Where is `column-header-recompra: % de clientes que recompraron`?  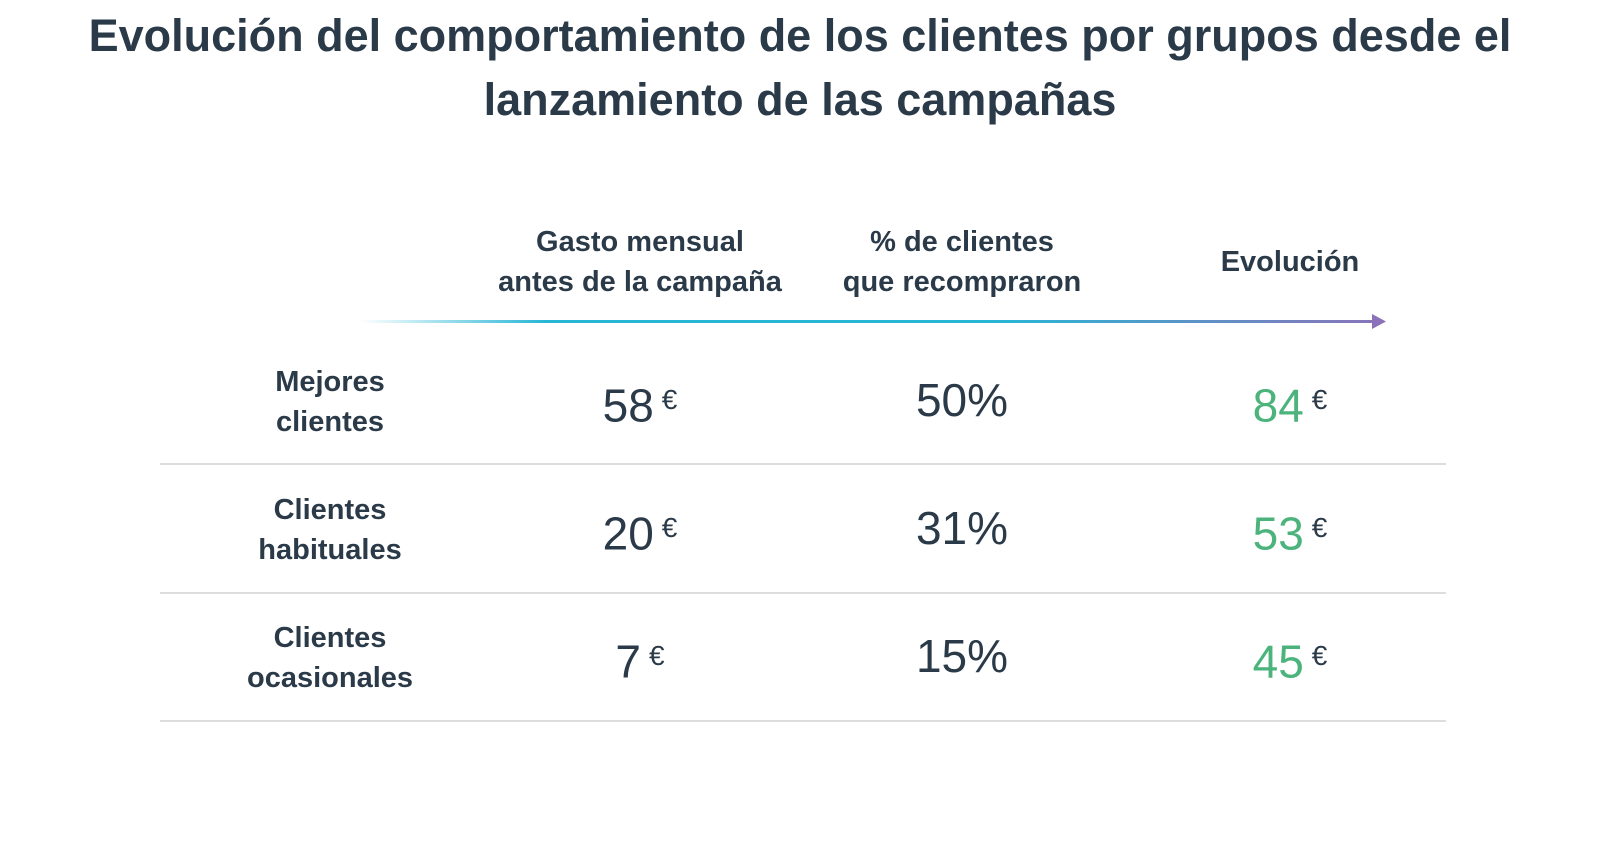
column-header-recompra: % de clientes que recompraron is located at coordinates (962, 262).